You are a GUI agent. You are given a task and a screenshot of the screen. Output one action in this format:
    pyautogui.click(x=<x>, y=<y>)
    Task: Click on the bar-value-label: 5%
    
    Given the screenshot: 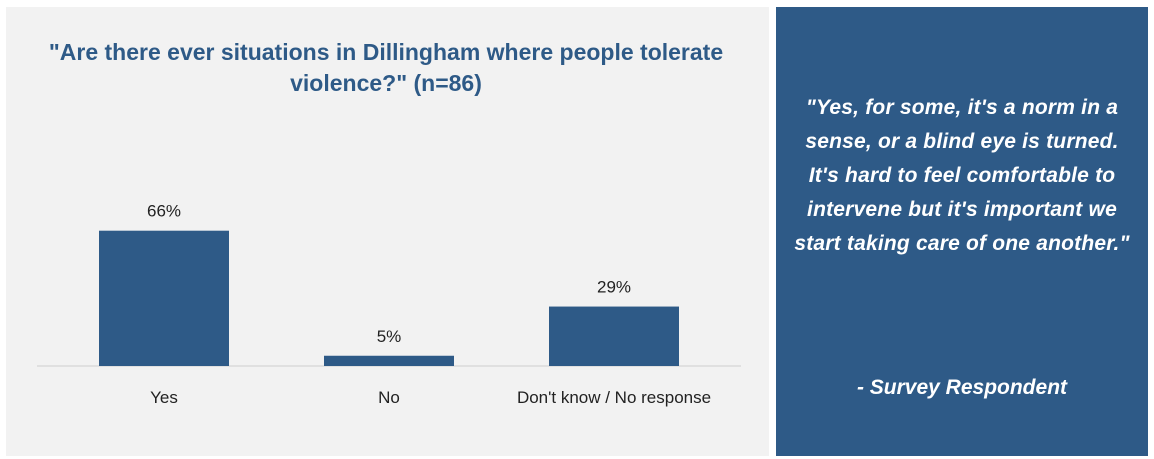 What is the action you would take?
    pyautogui.click(x=389, y=336)
    